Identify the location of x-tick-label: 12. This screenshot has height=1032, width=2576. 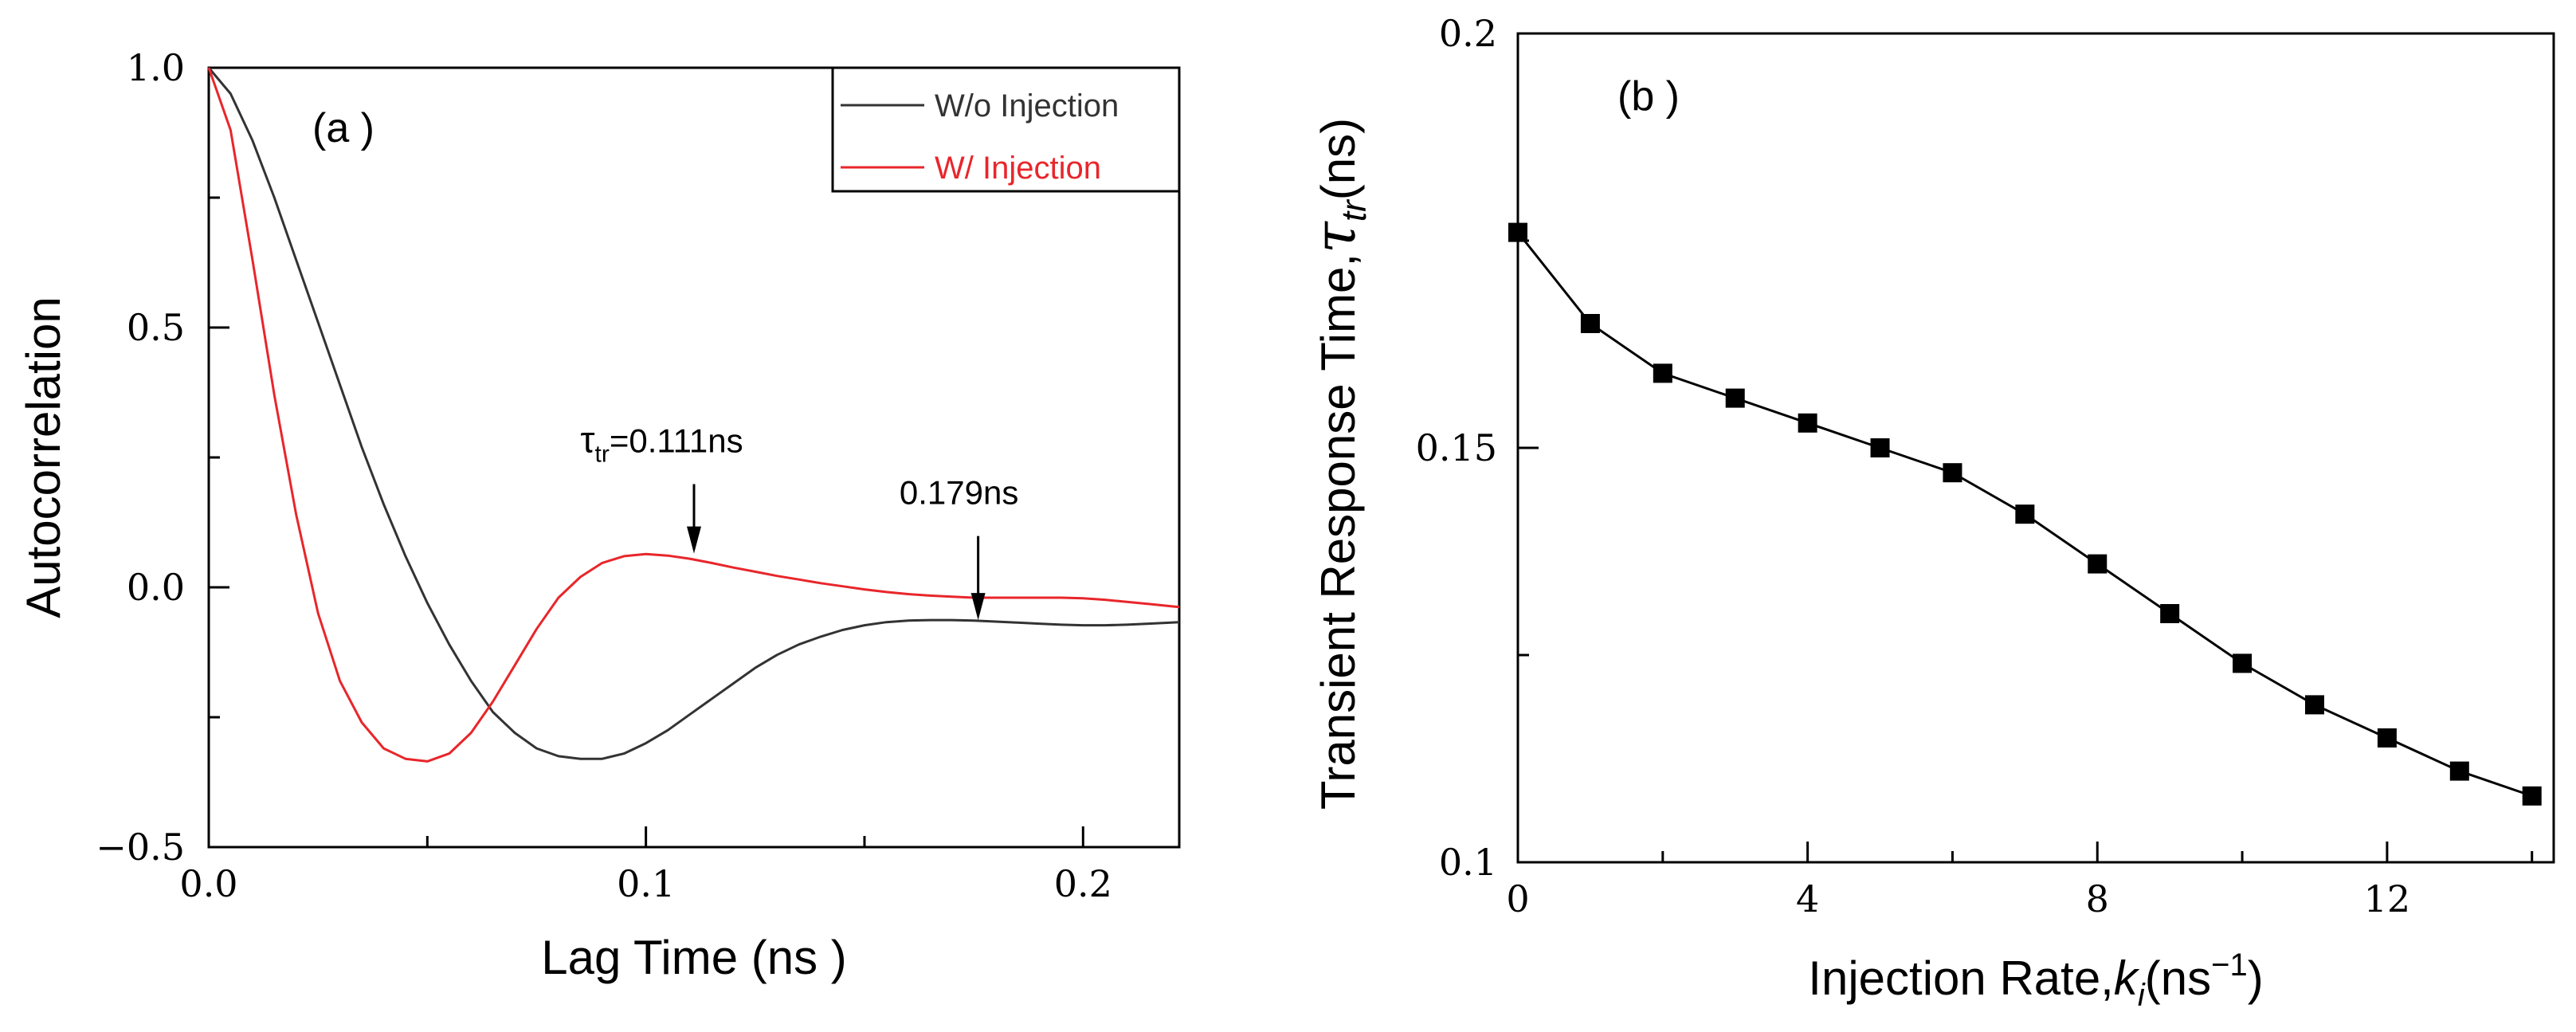
(2387, 899).